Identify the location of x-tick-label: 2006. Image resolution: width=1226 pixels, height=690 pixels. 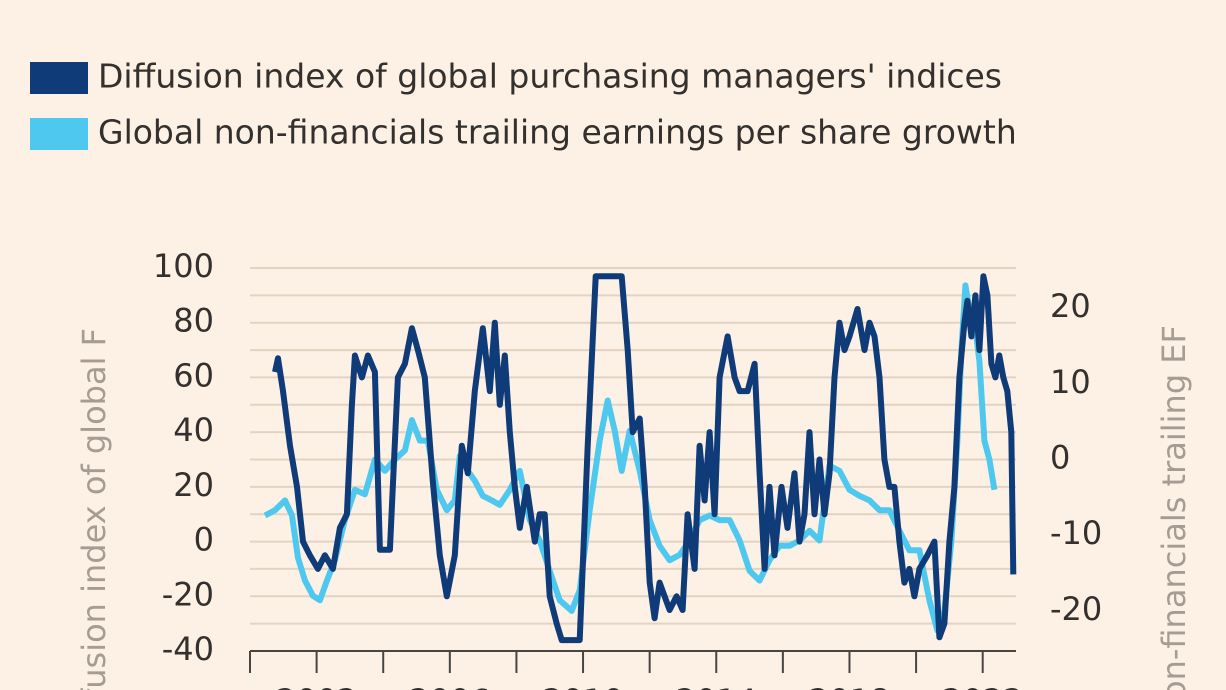
(449, 686).